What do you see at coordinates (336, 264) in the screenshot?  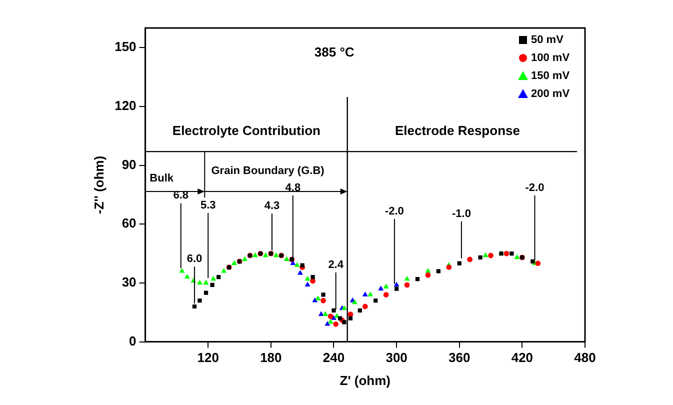 I see `annotation: 2.4` at bounding box center [336, 264].